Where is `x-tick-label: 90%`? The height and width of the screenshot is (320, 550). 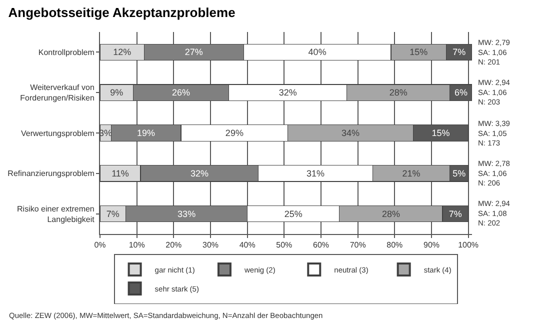 x-tick-label: 90% is located at coordinates (431, 245).